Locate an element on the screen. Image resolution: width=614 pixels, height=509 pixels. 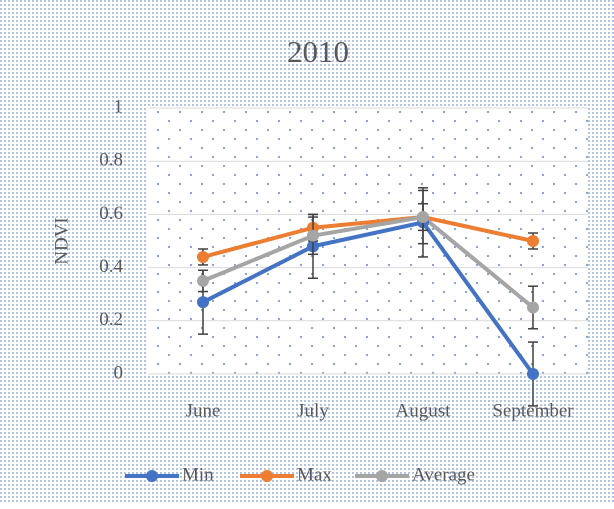
y-tick-label: 0.4 is located at coordinates (111, 266).